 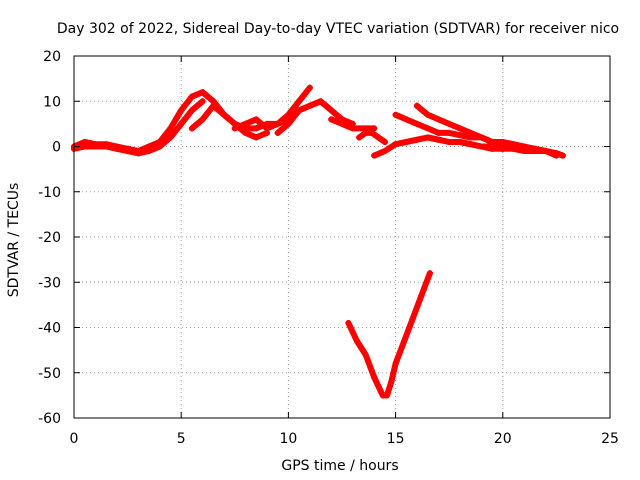 What do you see at coordinates (56, 148) in the screenshot?
I see `y-tick-label-2: 0` at bounding box center [56, 148].